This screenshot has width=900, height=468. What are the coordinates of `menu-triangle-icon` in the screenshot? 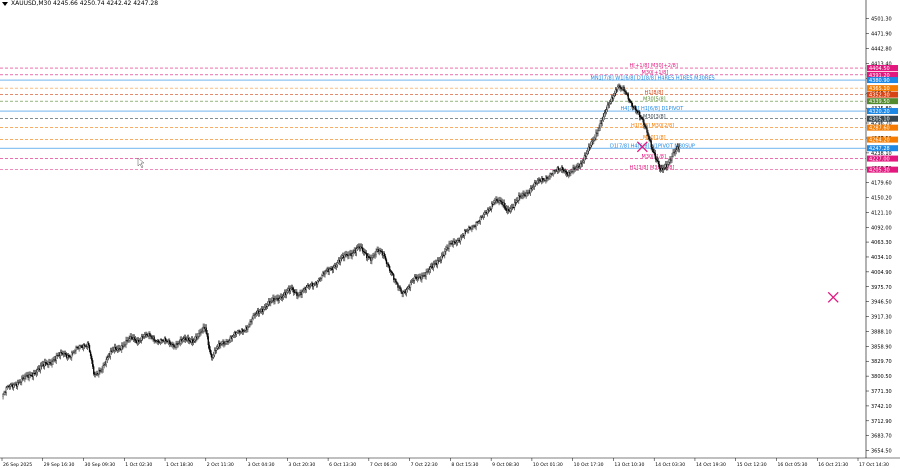 It's located at (5, 3).